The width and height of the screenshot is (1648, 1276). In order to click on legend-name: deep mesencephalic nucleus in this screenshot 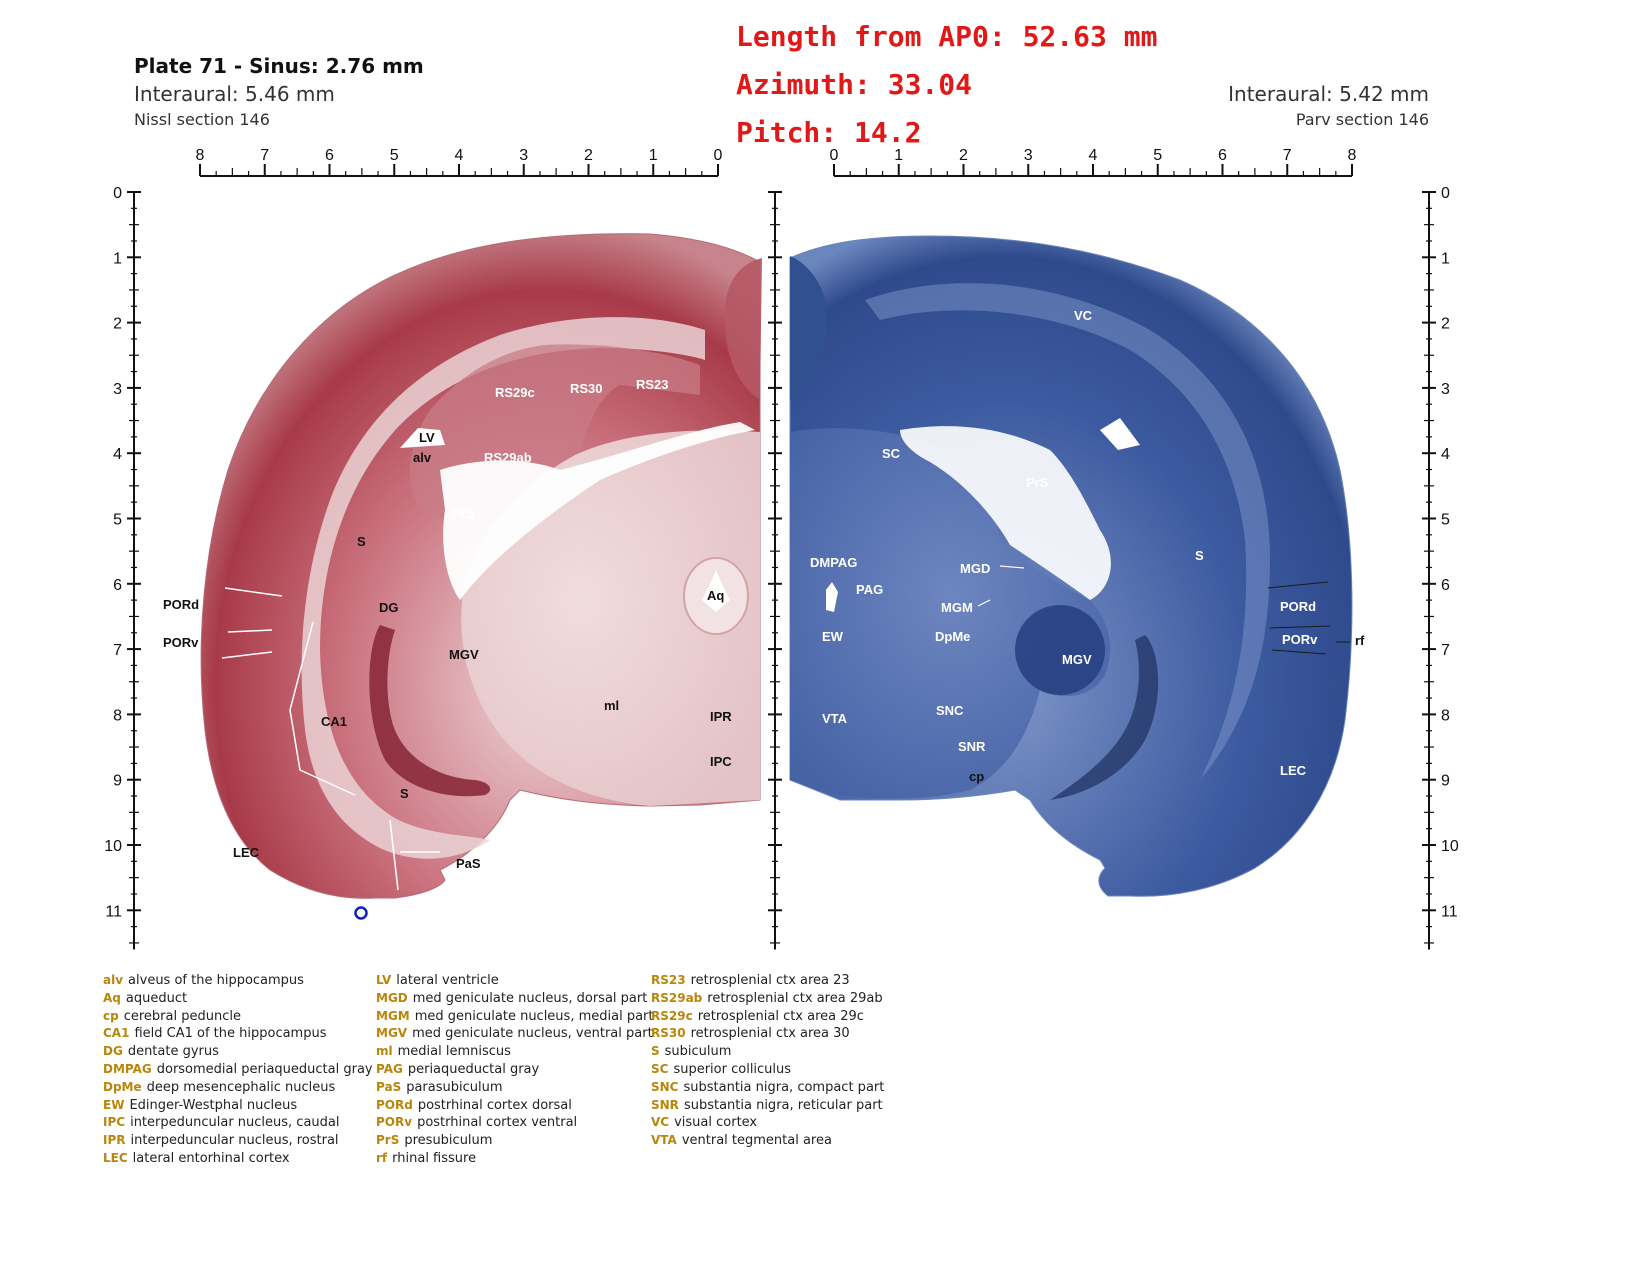, I will do `click(241, 1087)`.